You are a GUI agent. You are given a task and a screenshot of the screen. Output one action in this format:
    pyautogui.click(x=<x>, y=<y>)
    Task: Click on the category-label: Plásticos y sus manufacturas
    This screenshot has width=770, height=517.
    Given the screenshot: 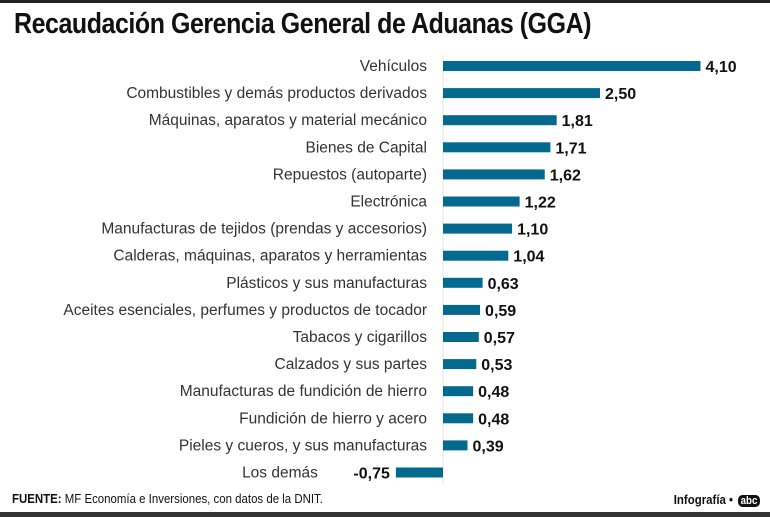 What is the action you would take?
    pyautogui.click(x=326, y=283)
    